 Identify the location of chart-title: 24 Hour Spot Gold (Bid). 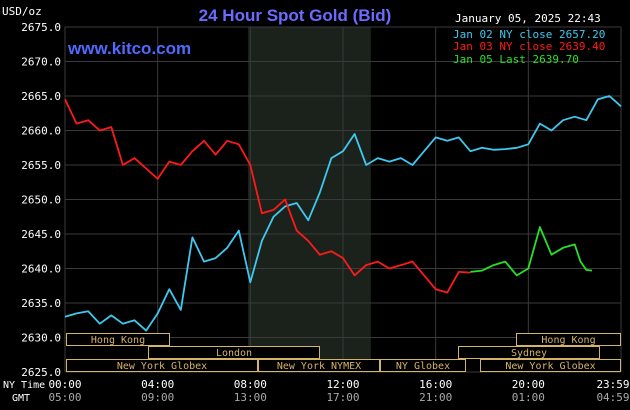
(295, 15).